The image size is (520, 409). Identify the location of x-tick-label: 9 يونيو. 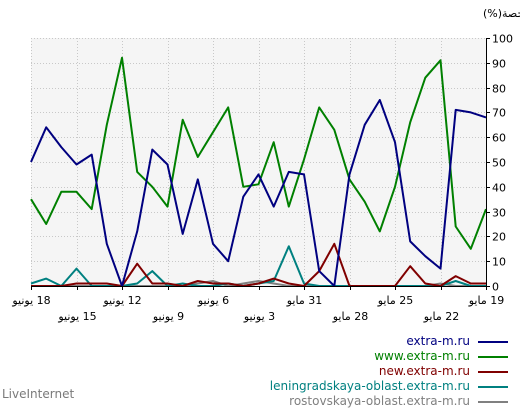
(168, 316).